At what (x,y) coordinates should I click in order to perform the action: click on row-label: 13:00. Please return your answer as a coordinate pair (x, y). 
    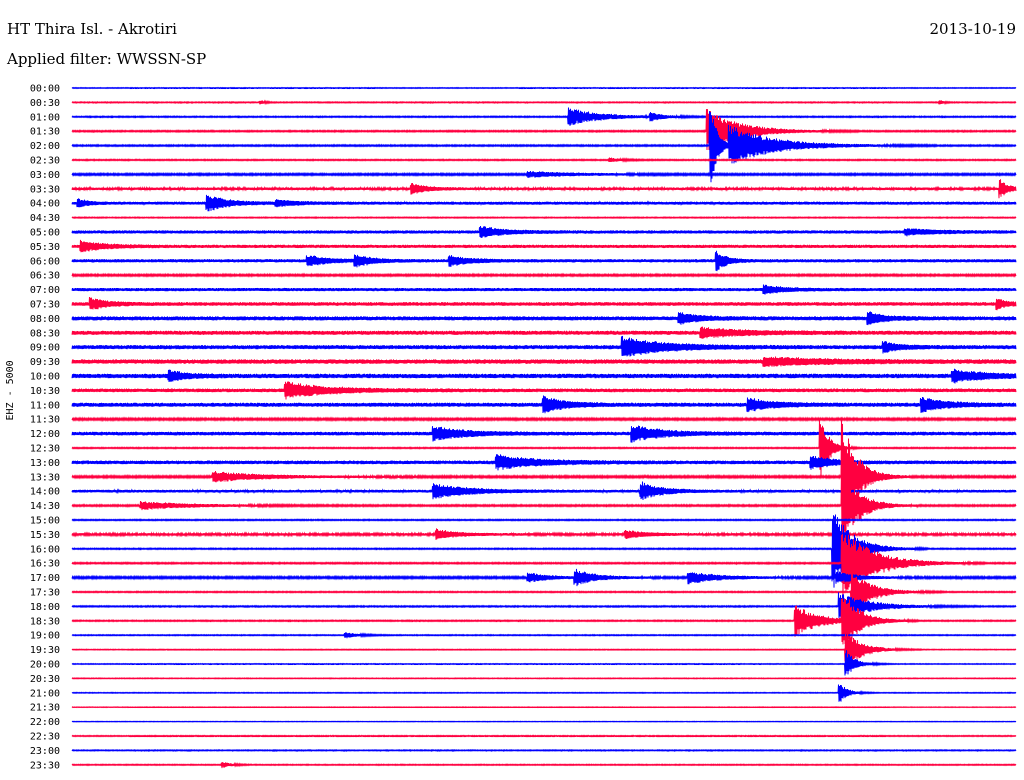
    Looking at the image, I should click on (45, 463).